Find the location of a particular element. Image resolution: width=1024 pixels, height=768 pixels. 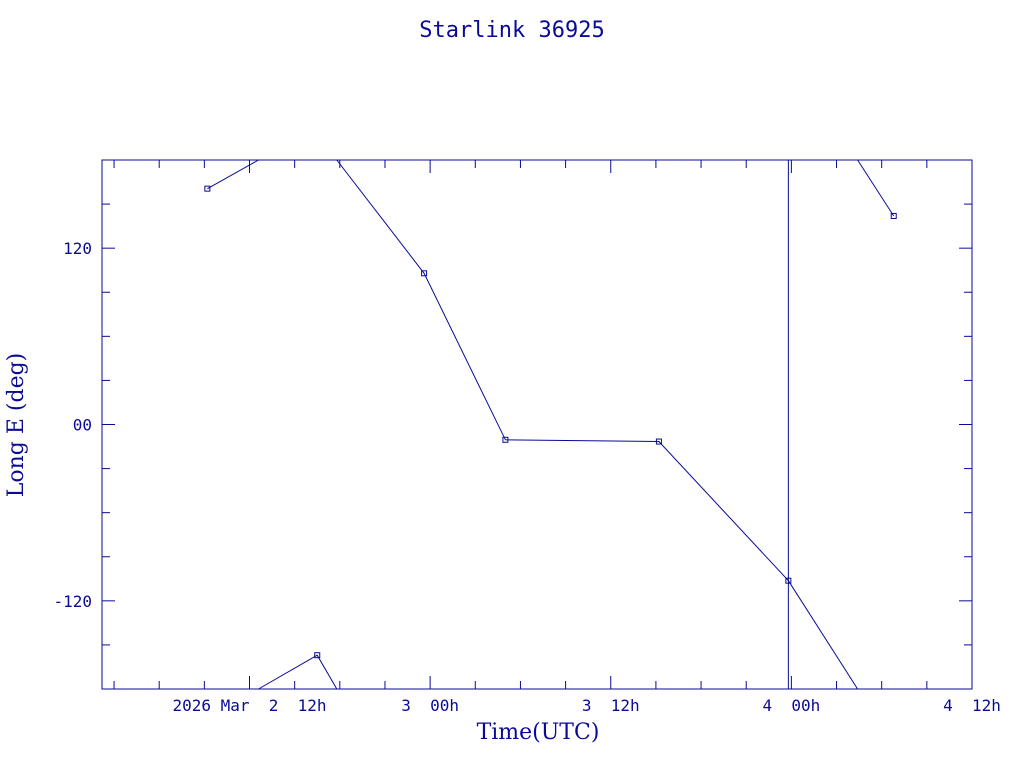

y-tick-label: 00 is located at coordinates (82, 425).